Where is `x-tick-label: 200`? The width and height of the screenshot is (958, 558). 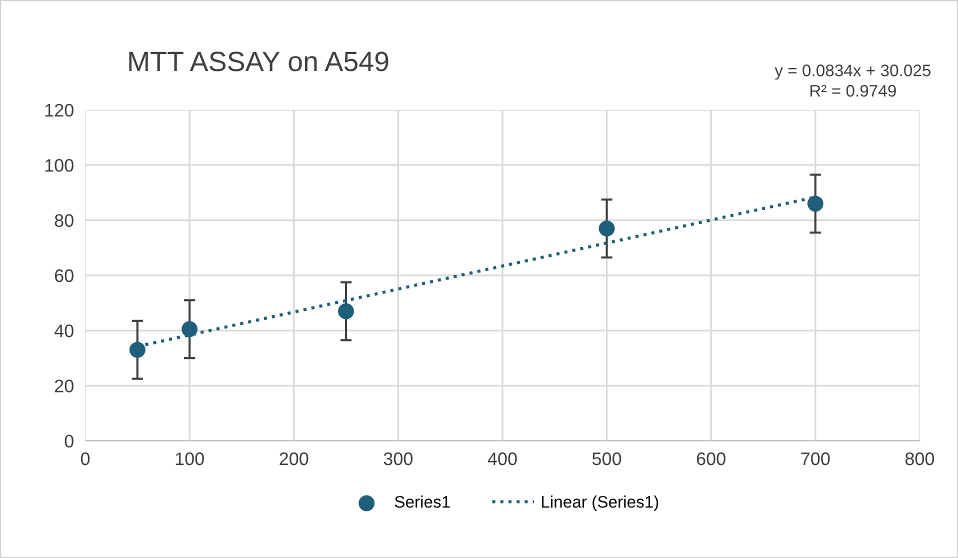
x-tick-label: 200 is located at coordinates (294, 459).